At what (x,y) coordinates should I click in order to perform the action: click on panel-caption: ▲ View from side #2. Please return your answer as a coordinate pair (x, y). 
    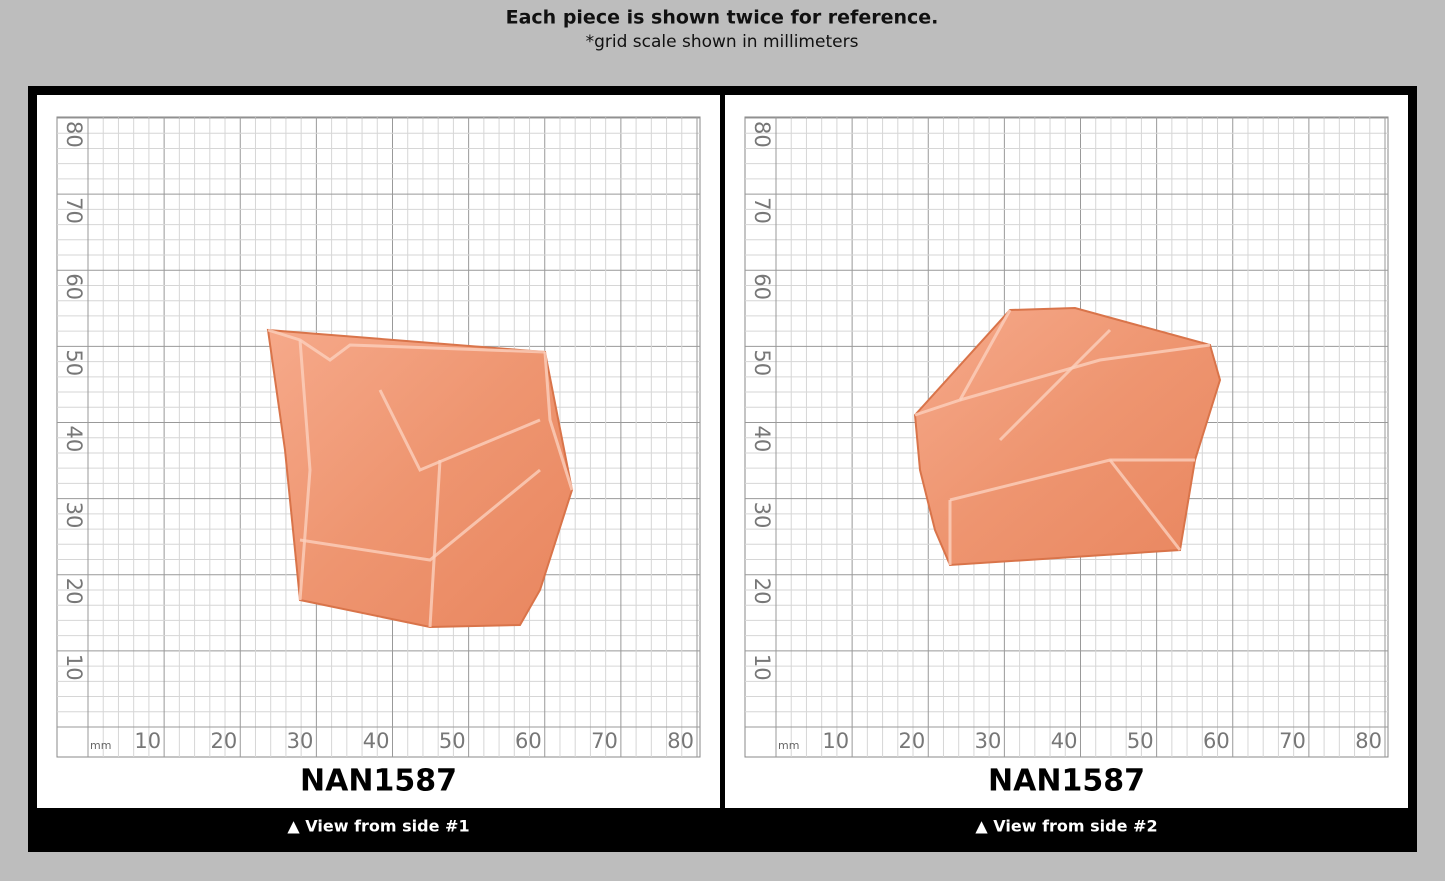
    Looking at the image, I should click on (1066, 826).